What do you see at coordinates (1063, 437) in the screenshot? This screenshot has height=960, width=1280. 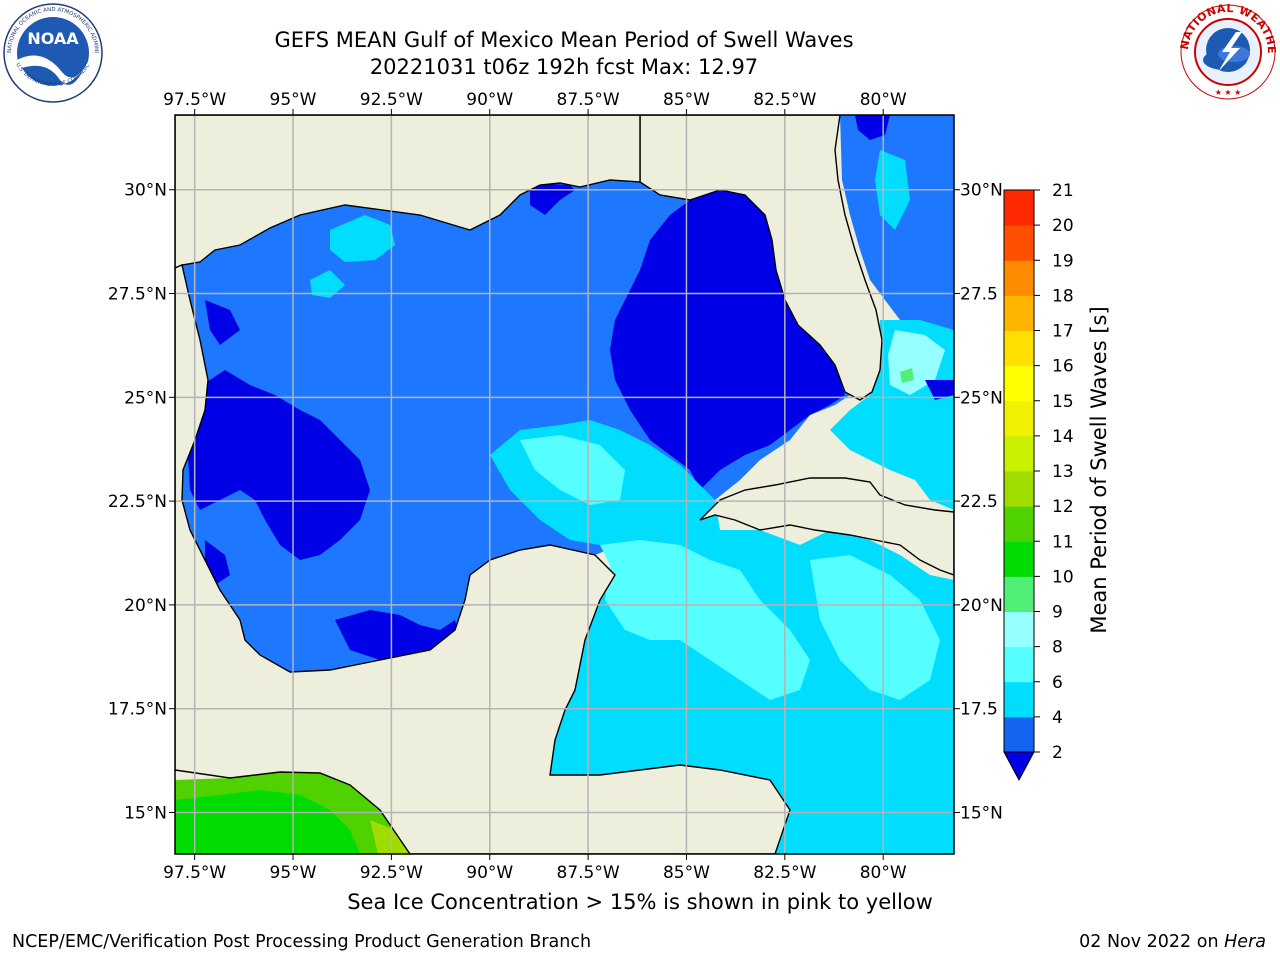 I see `colorbar-tick-label: 14` at bounding box center [1063, 437].